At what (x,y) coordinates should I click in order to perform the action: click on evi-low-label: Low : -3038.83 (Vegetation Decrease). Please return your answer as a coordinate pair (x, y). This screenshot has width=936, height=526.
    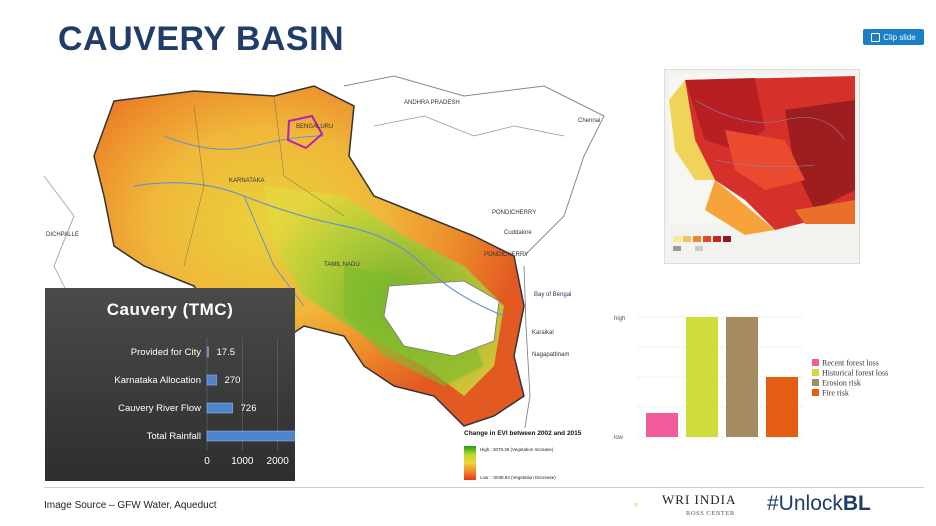
    Looking at the image, I should click on (518, 477).